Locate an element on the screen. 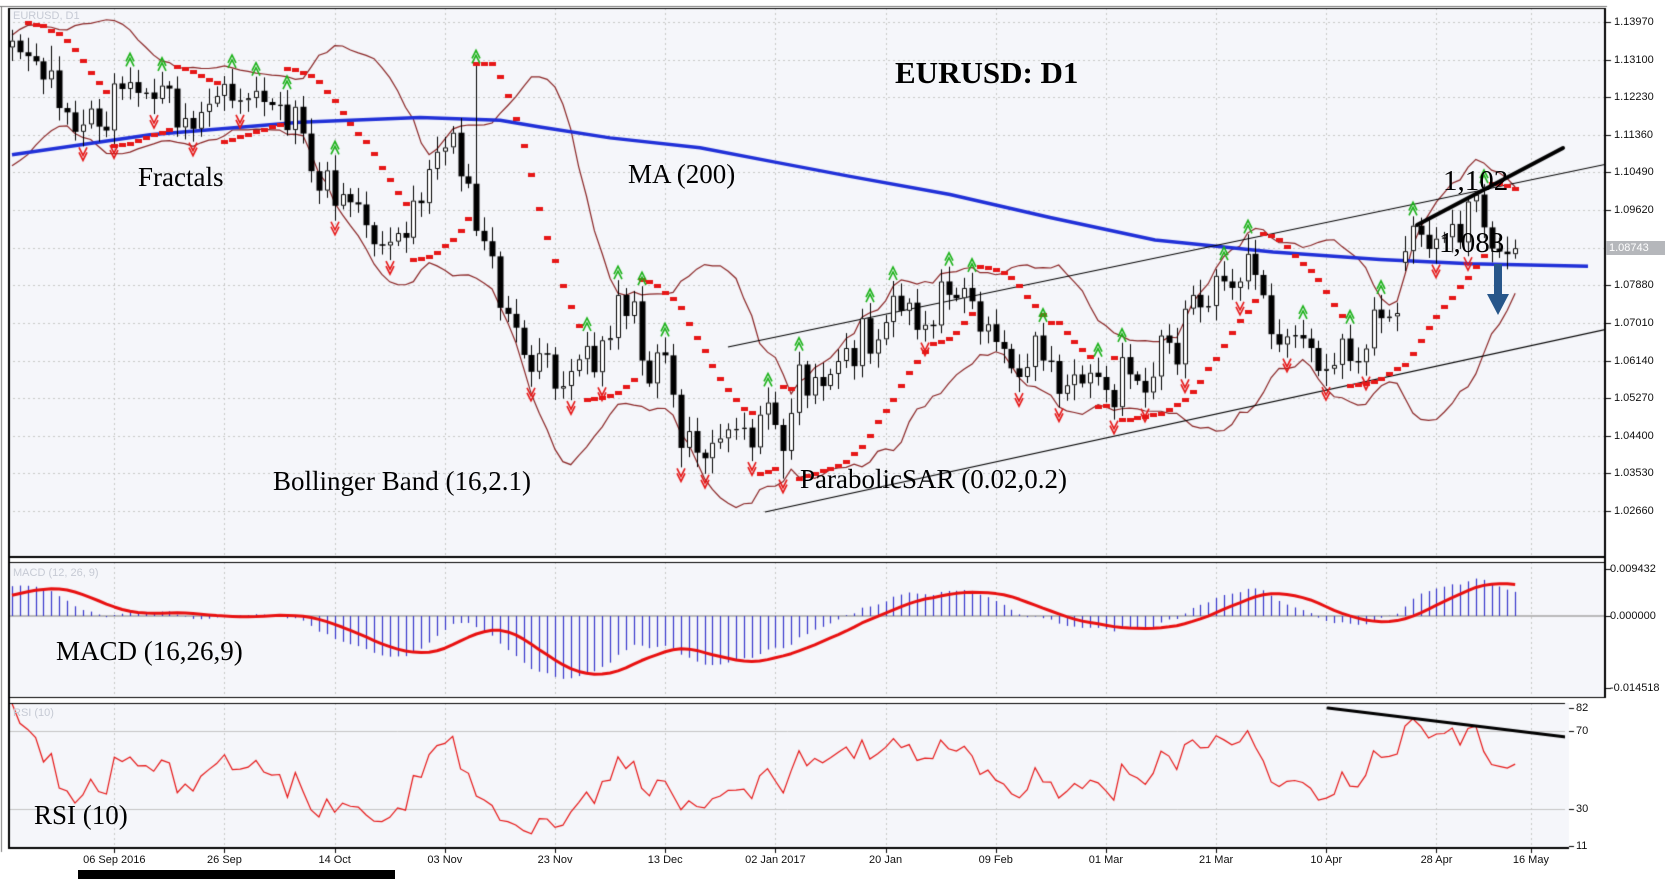  sell-arrow-icon is located at coordinates (1498, 289).